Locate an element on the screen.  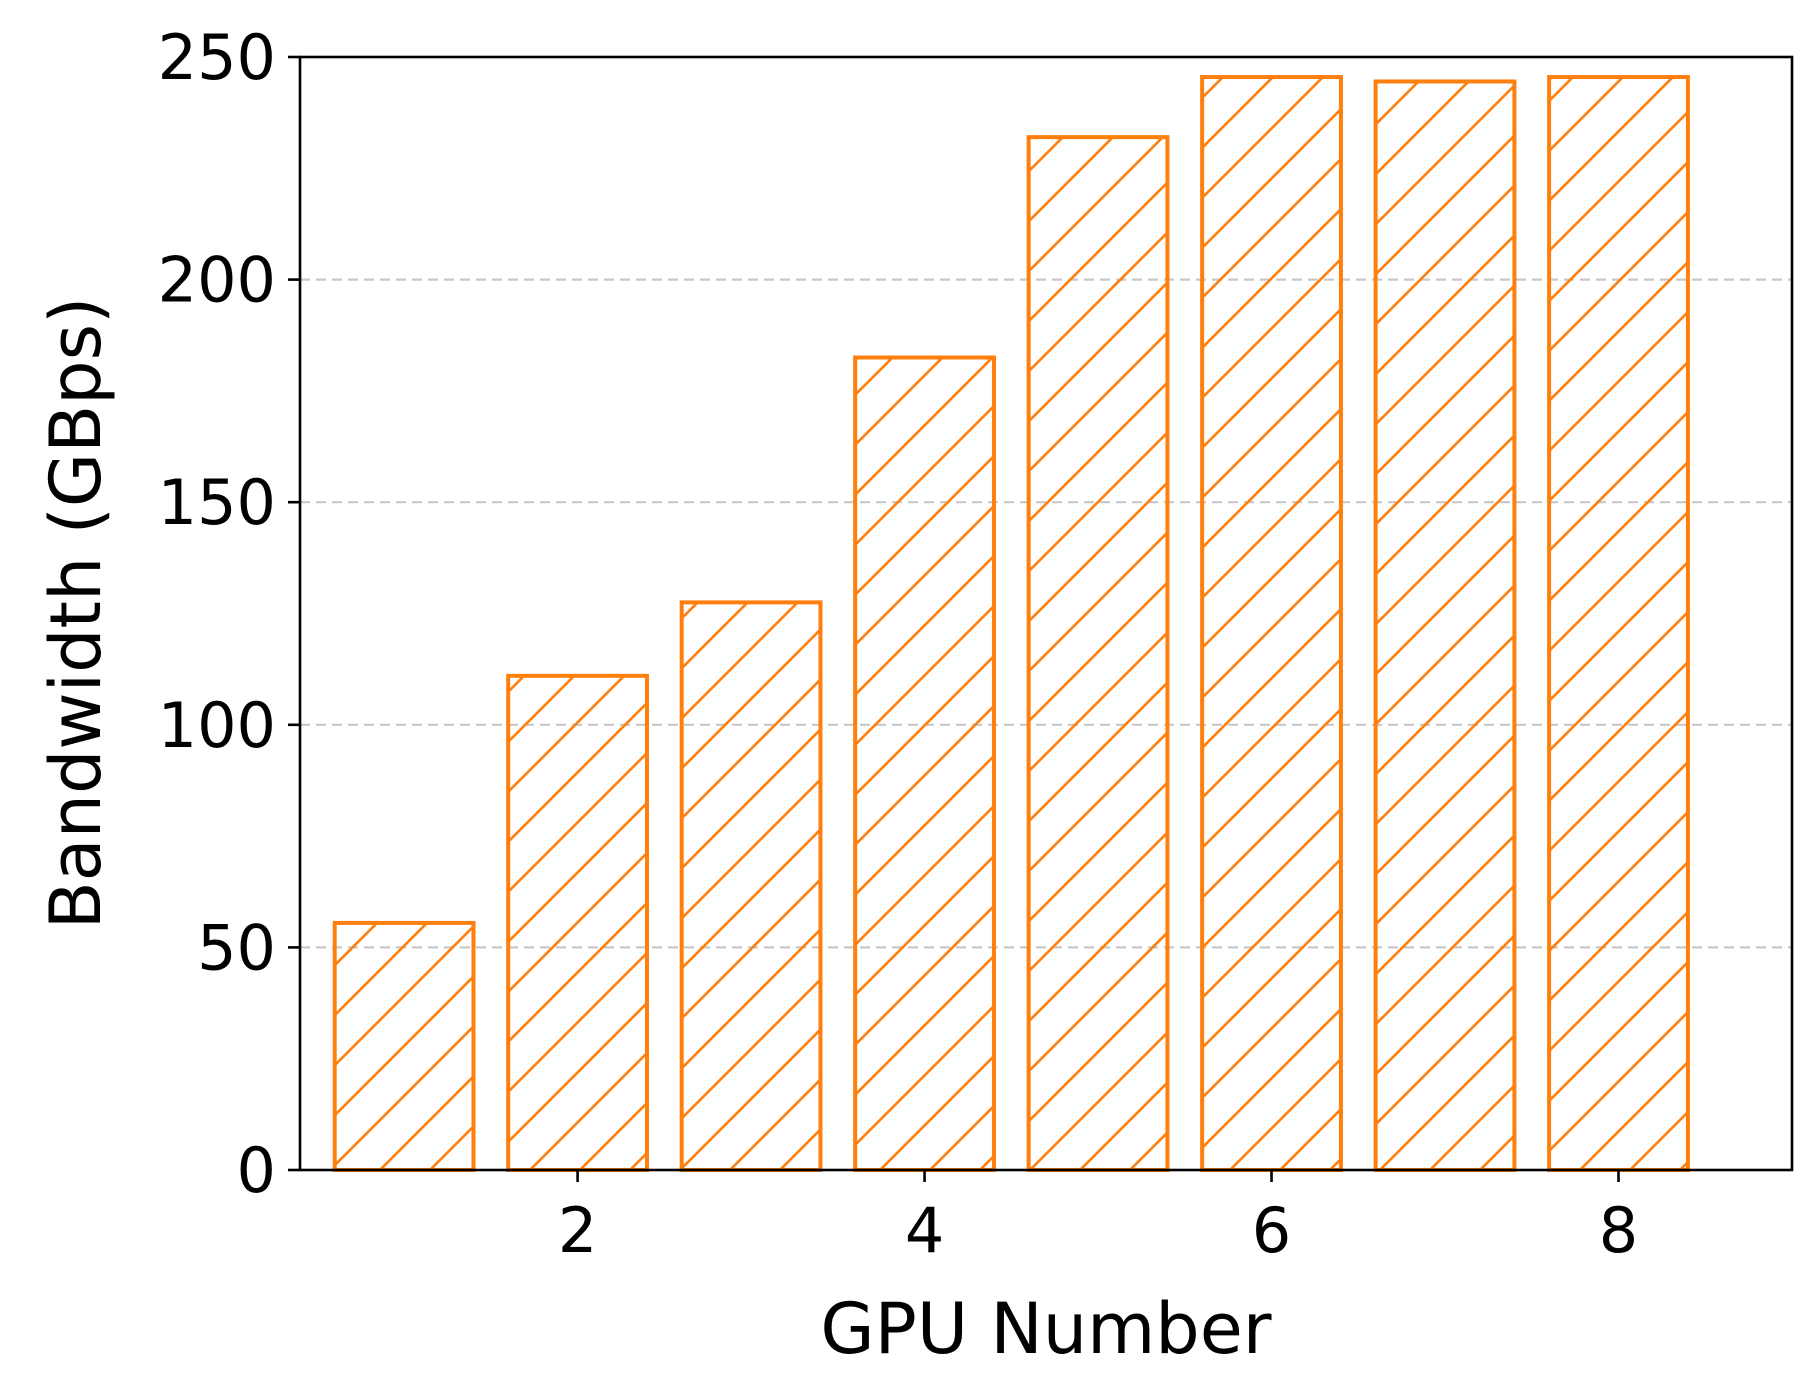
y-tick-label: 0 is located at coordinates (256, 1170).